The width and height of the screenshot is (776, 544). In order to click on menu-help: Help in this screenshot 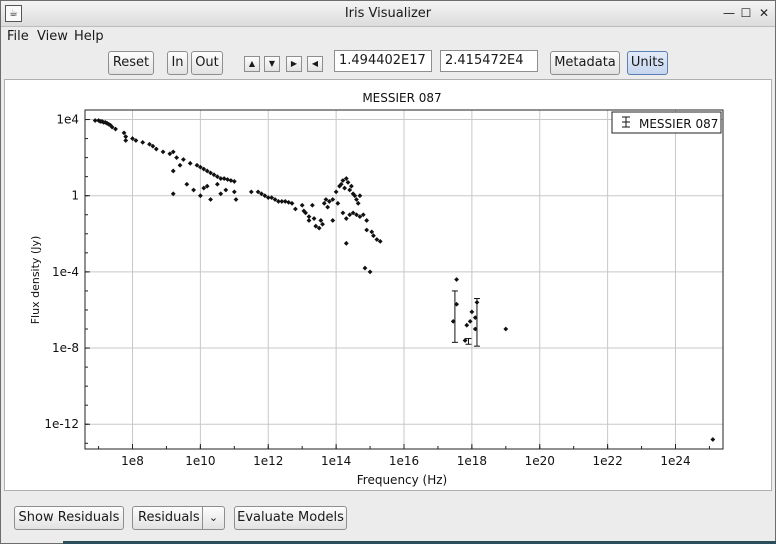, I will do `click(89, 36)`.